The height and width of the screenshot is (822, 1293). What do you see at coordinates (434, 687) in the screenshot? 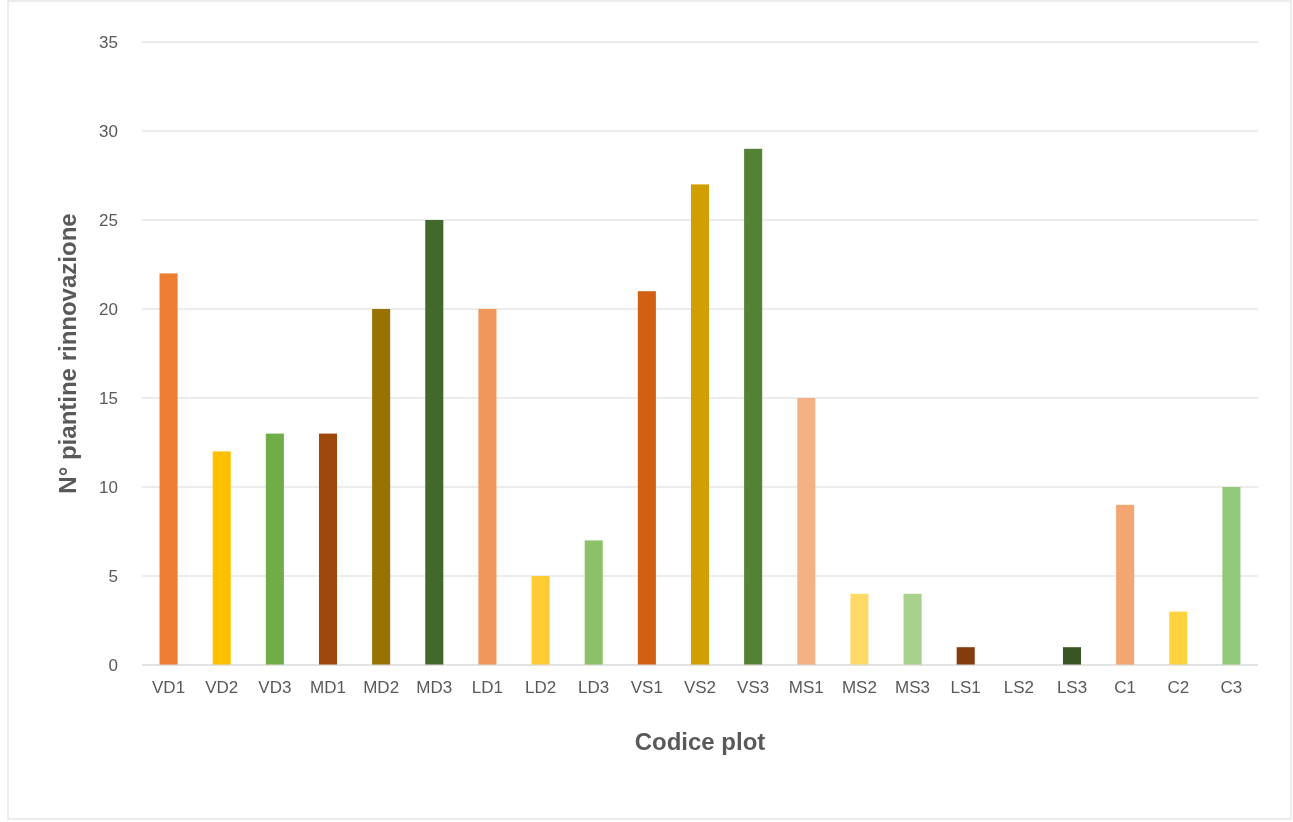
I see `x-tick-label: MD3` at bounding box center [434, 687].